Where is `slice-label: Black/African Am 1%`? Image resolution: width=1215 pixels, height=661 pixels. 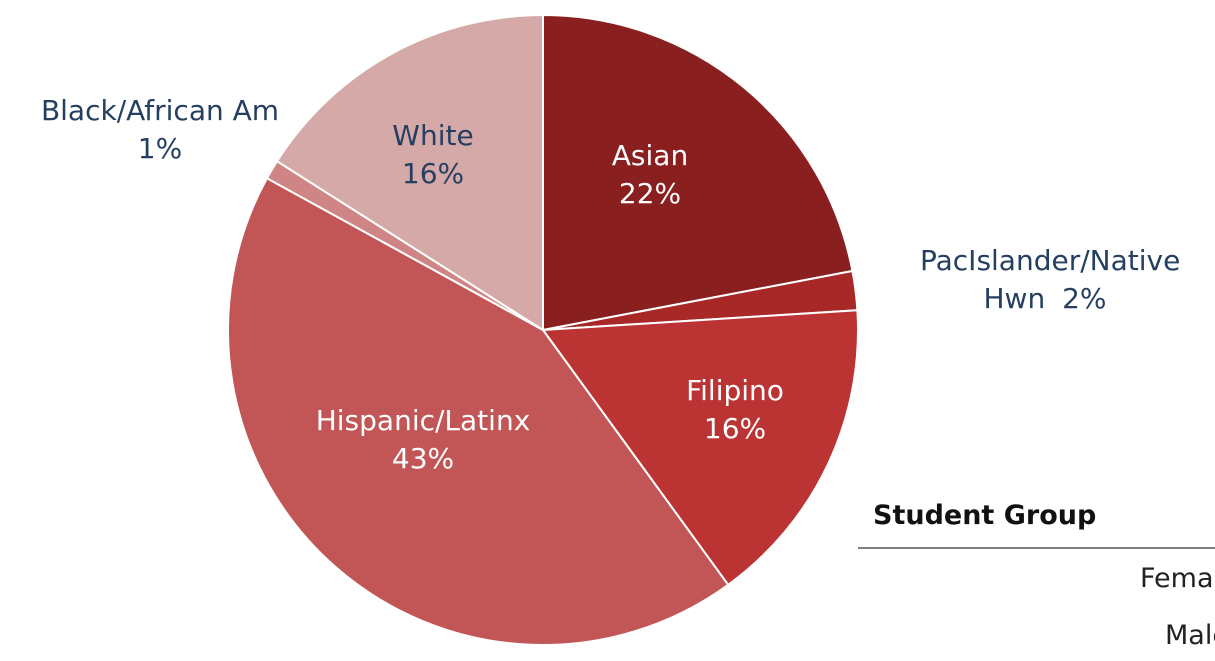 slice-label: Black/African Am 1% is located at coordinates (160, 130).